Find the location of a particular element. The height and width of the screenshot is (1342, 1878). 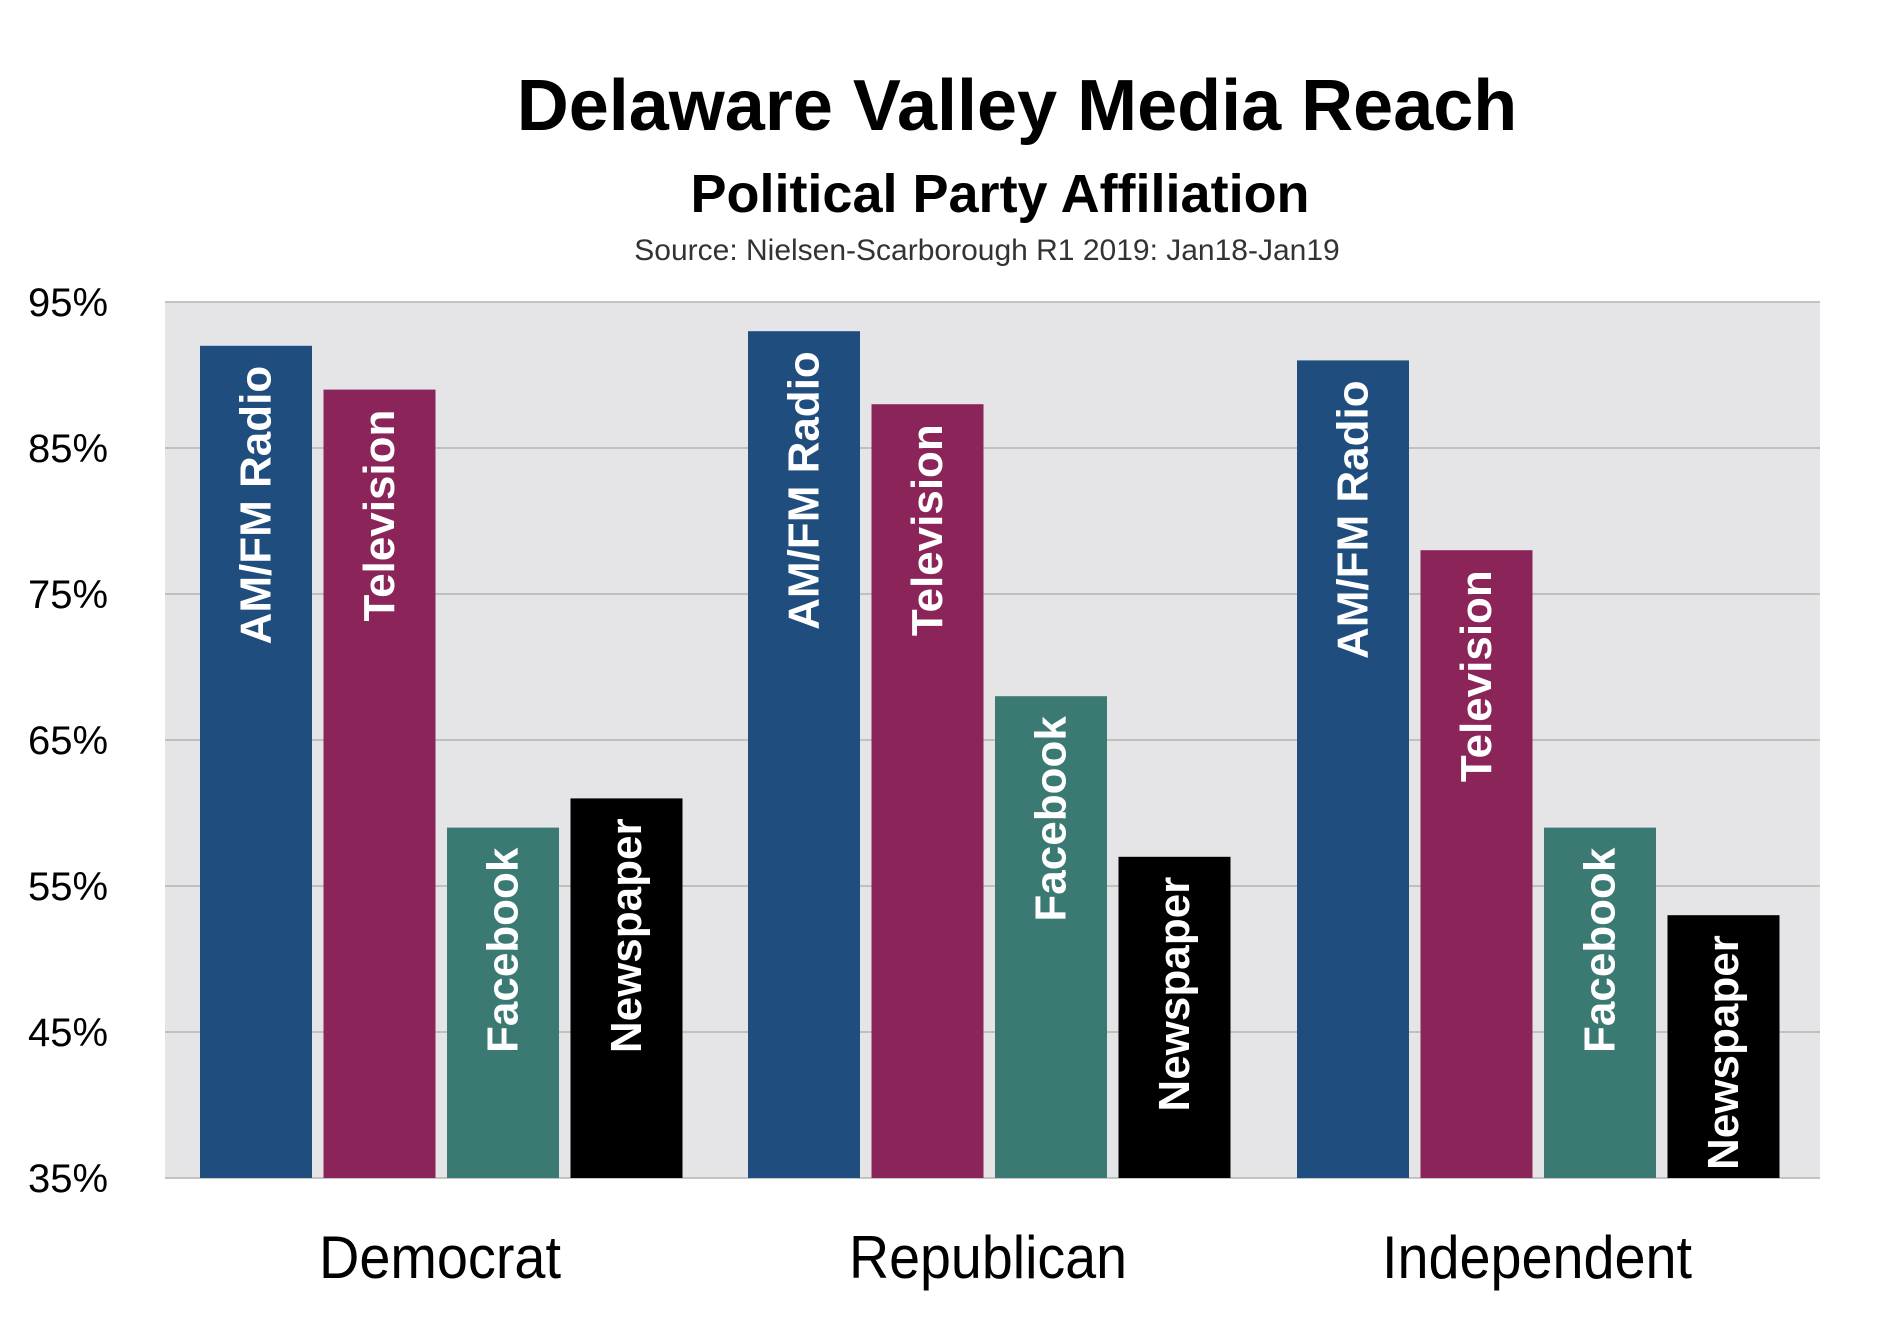

bar-facebook-democrat is located at coordinates (503, 1002).